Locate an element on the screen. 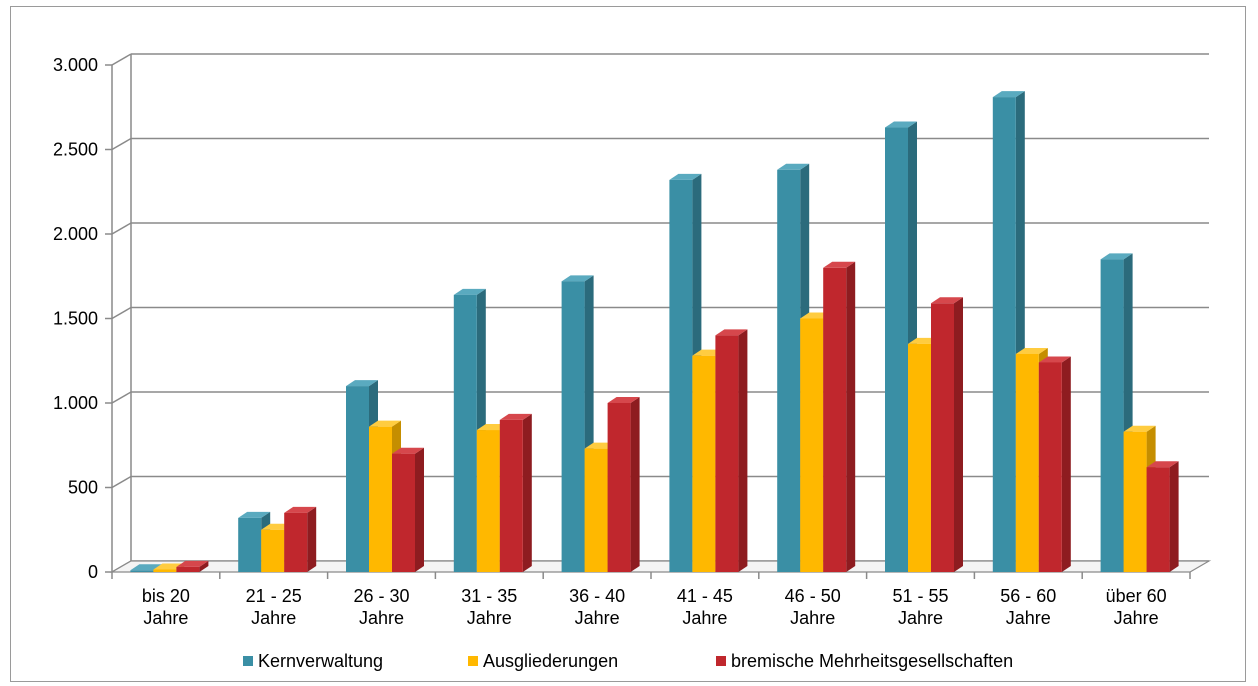  x-tick-label: 56 - 60 Jahre is located at coordinates (1028, 607).